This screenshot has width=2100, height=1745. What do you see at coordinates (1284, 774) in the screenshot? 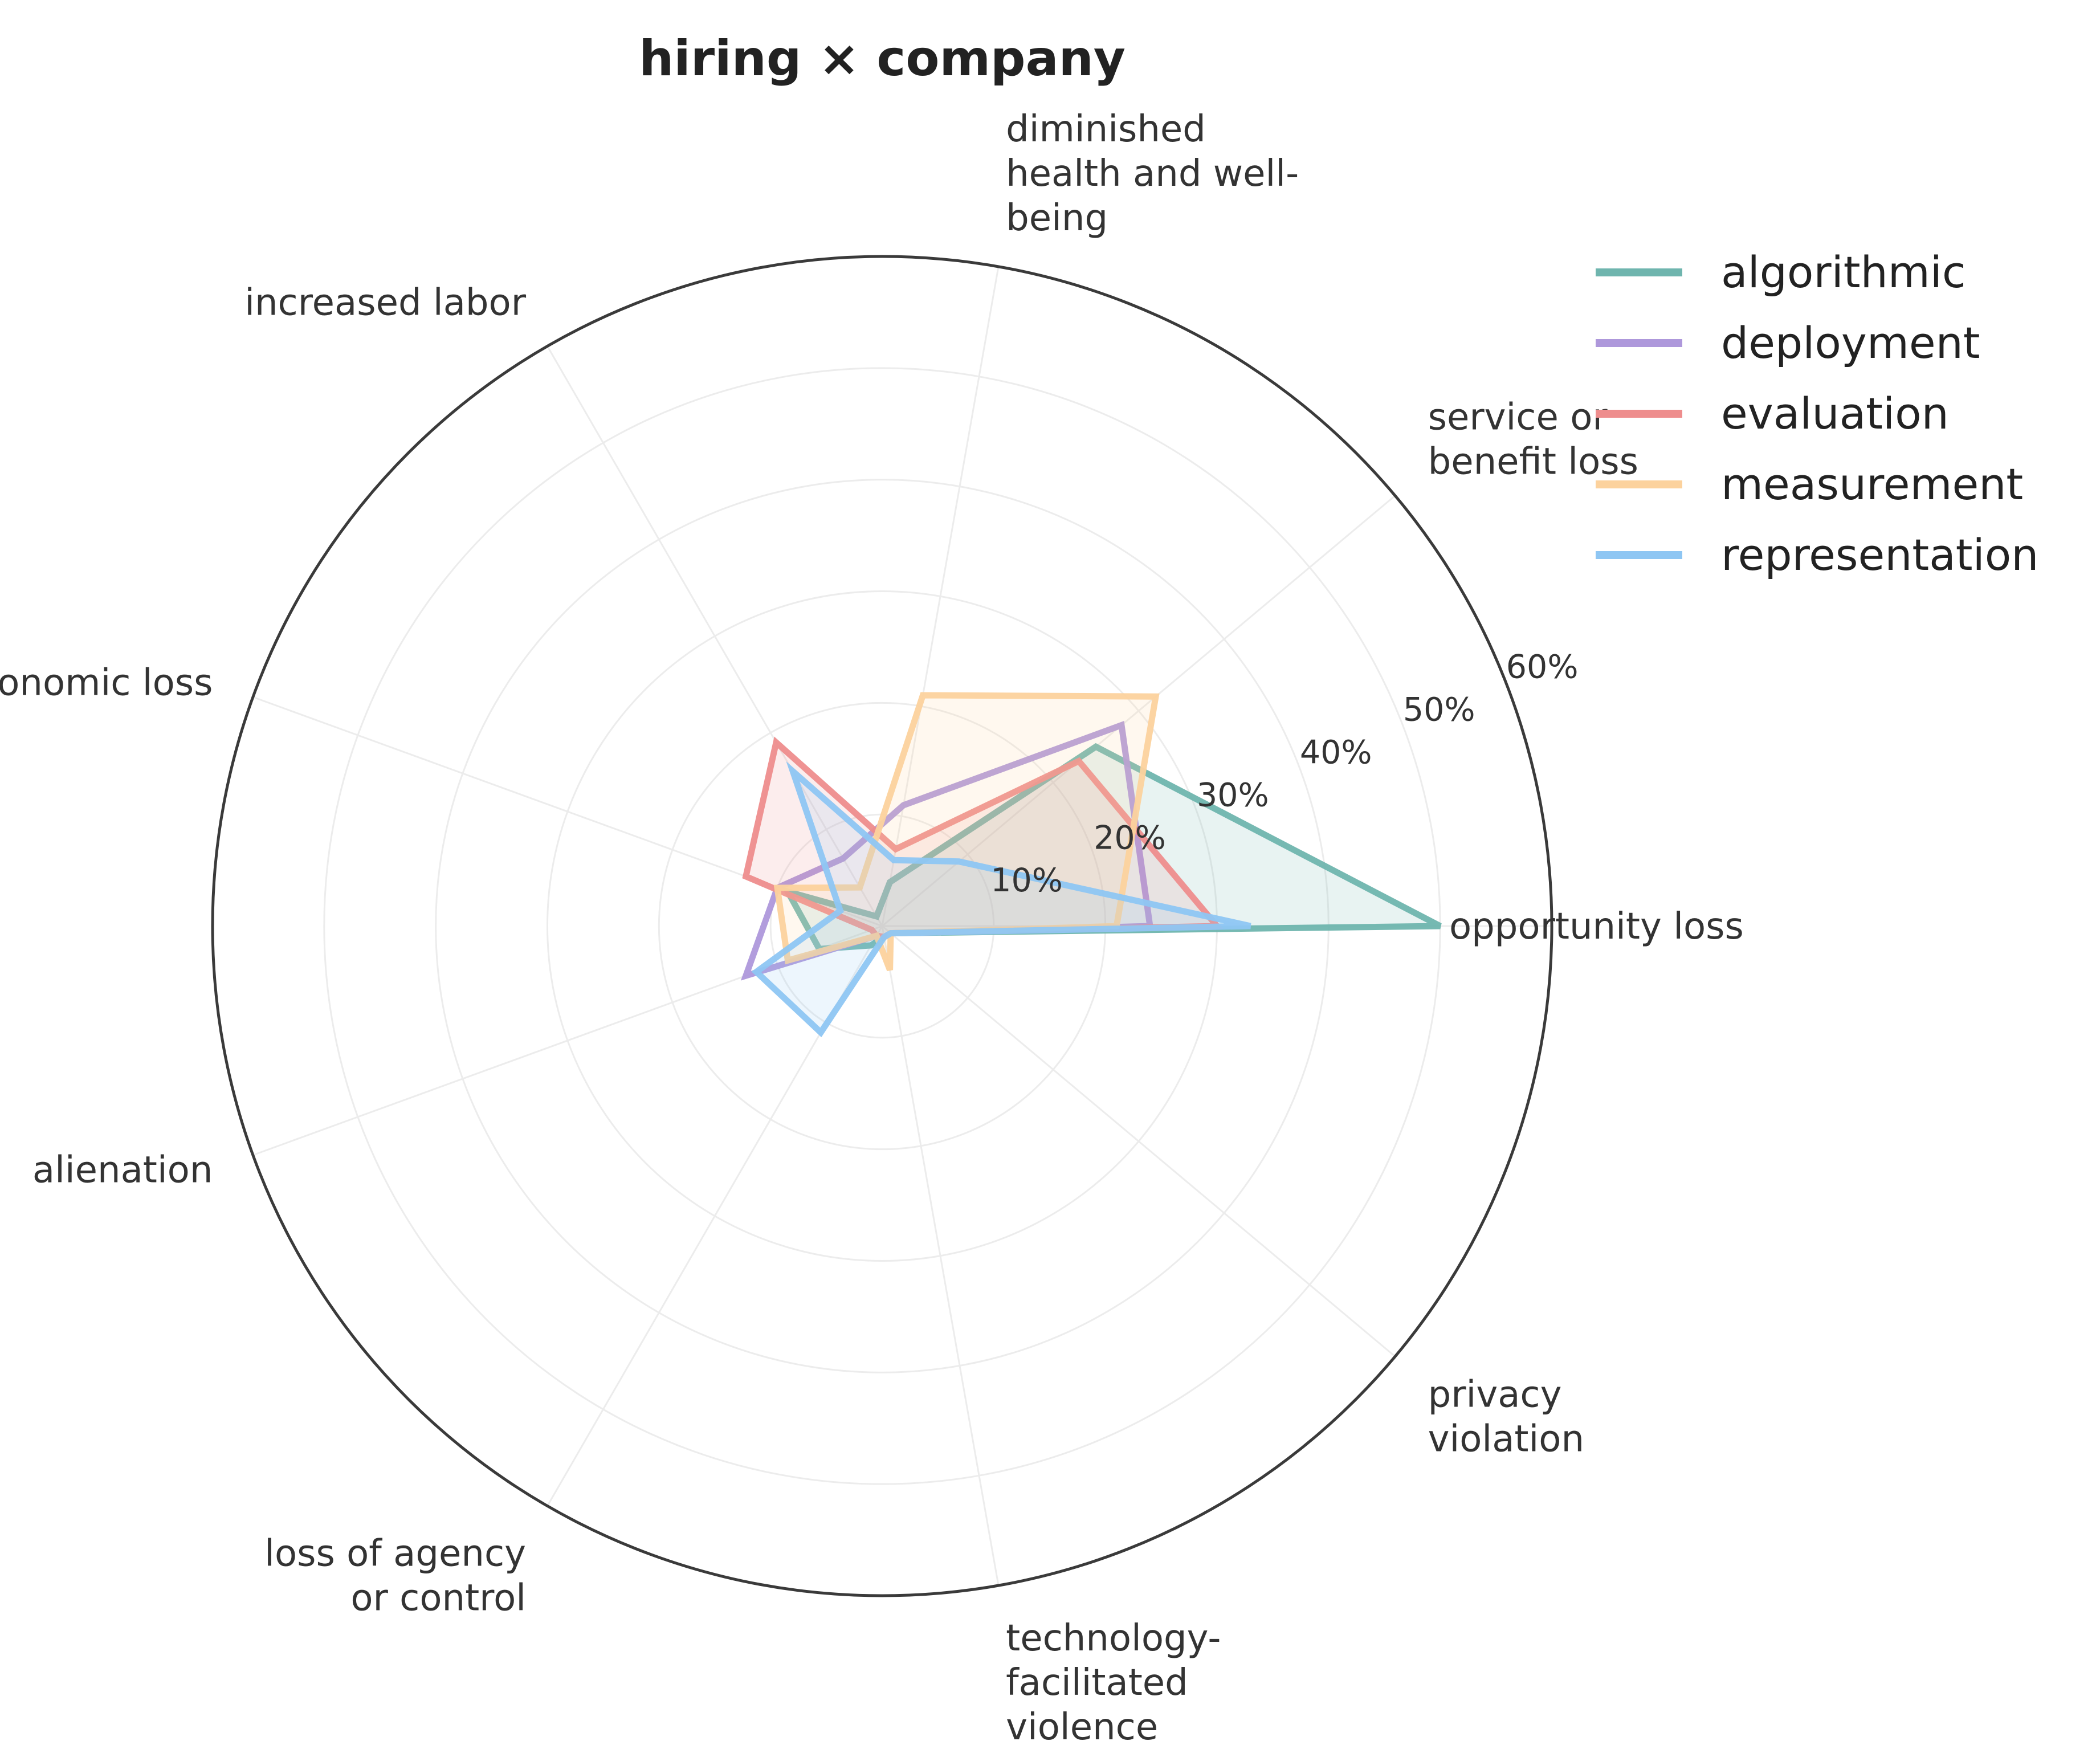
I see `radial-tick-labels: 10% 20% 30% 40% 50% 60%` at bounding box center [1284, 774].